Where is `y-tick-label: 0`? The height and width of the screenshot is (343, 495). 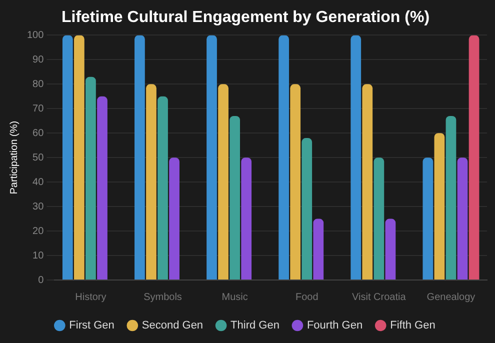 y-tick-label: 0 is located at coordinates (41, 280).